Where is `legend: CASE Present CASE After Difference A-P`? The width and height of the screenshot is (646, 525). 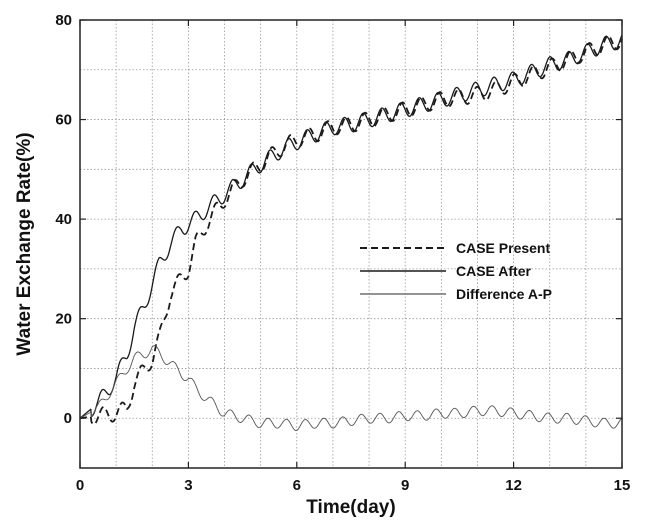
legend: CASE Present CASE After Difference A-P is located at coordinates (456, 271).